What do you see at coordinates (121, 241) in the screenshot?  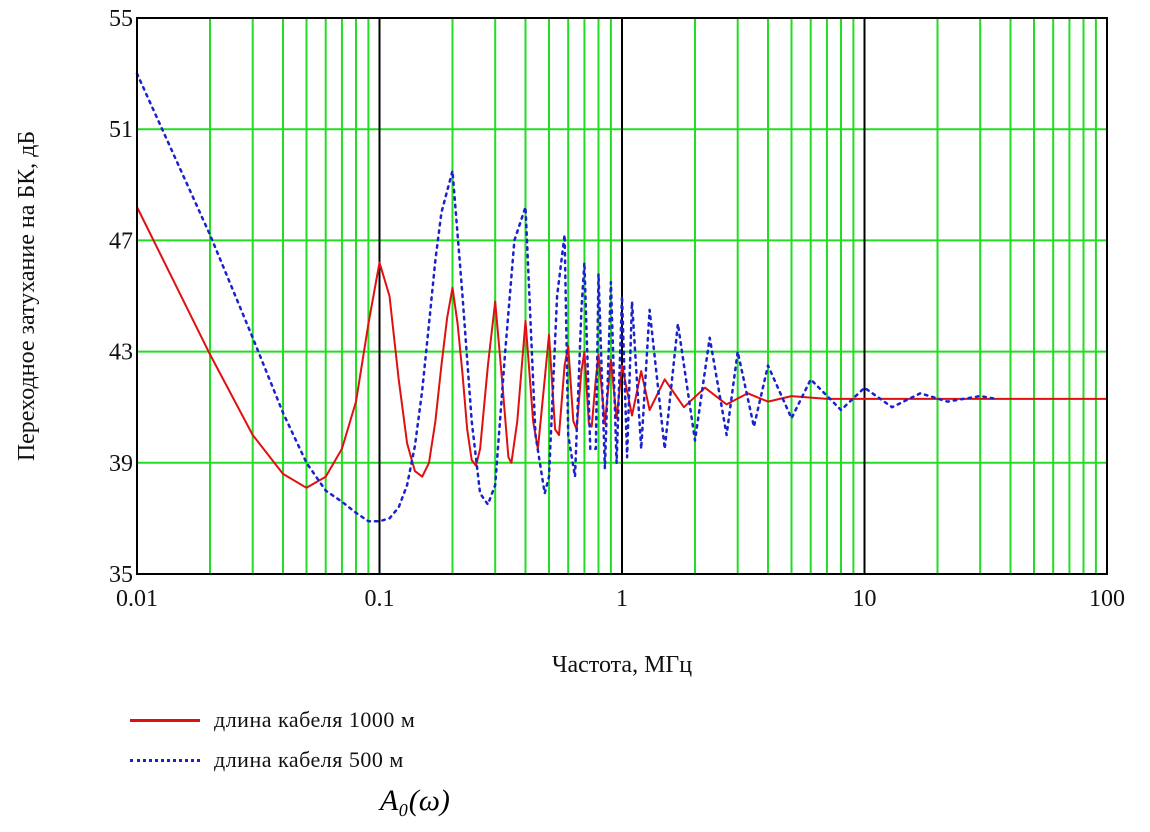 I see `y-tick-label: 47` at bounding box center [121, 241].